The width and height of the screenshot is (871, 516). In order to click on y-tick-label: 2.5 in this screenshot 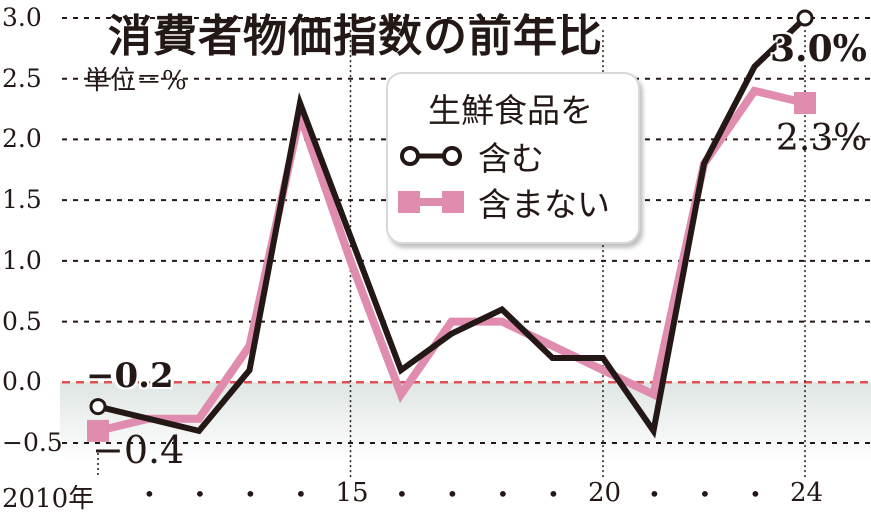, I will do `click(22, 78)`.